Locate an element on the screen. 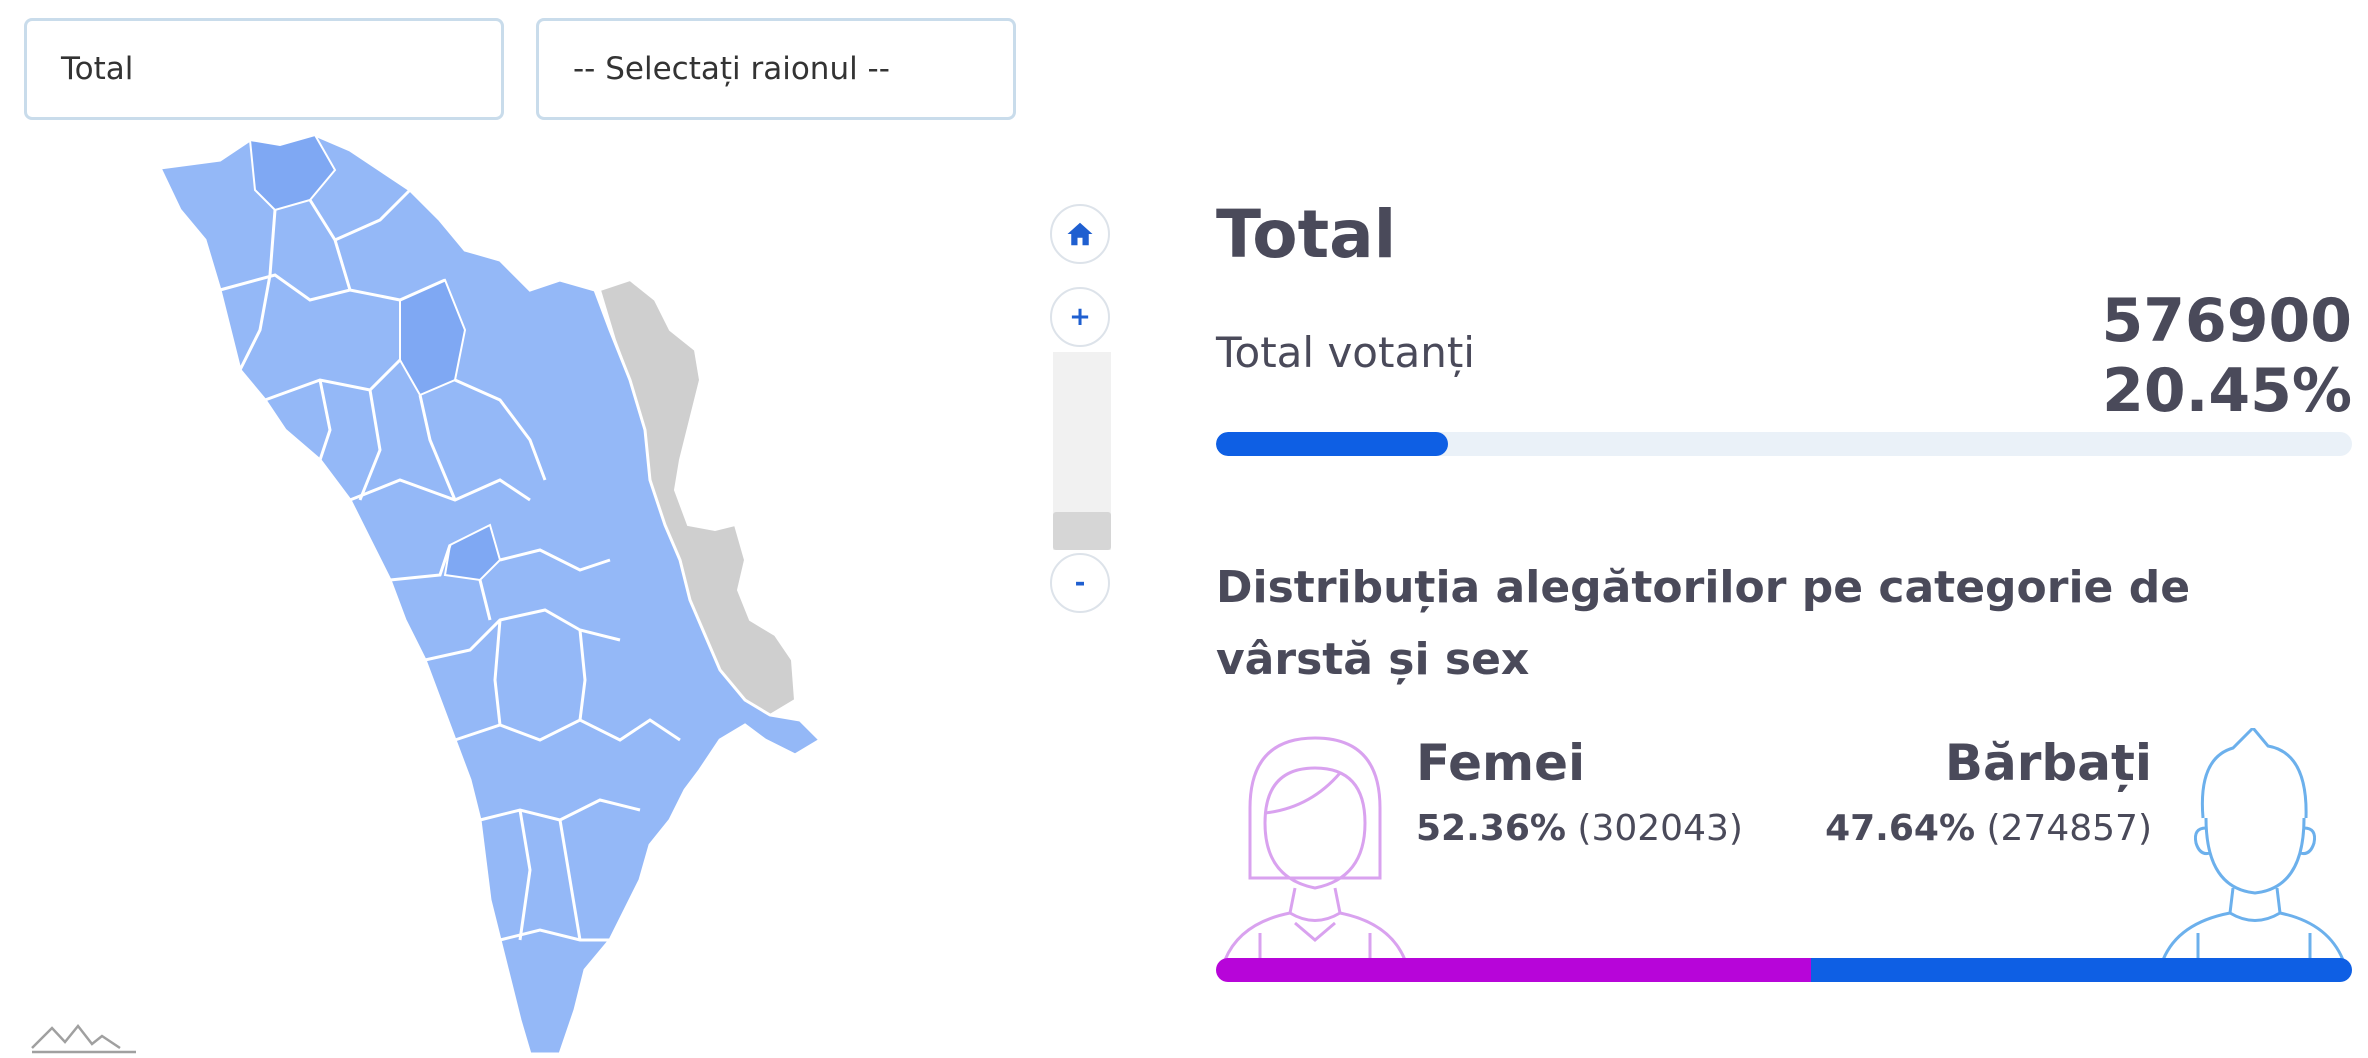  total-voters-count: 576900 is located at coordinates (2227, 321).